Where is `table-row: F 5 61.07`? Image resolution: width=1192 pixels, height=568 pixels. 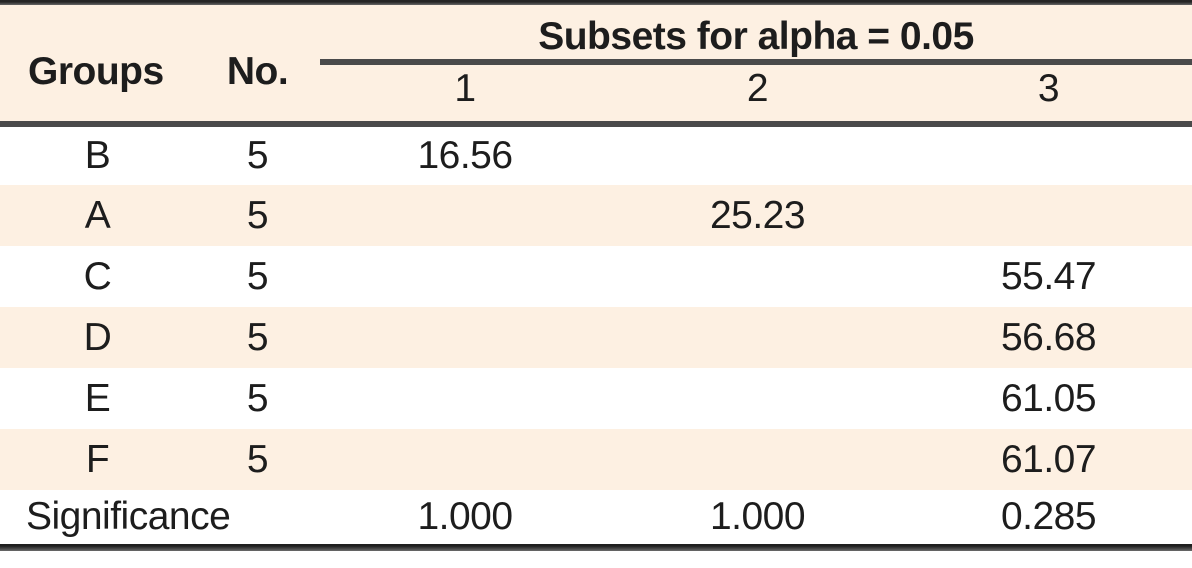 table-row: F 5 61.07 is located at coordinates (596, 459).